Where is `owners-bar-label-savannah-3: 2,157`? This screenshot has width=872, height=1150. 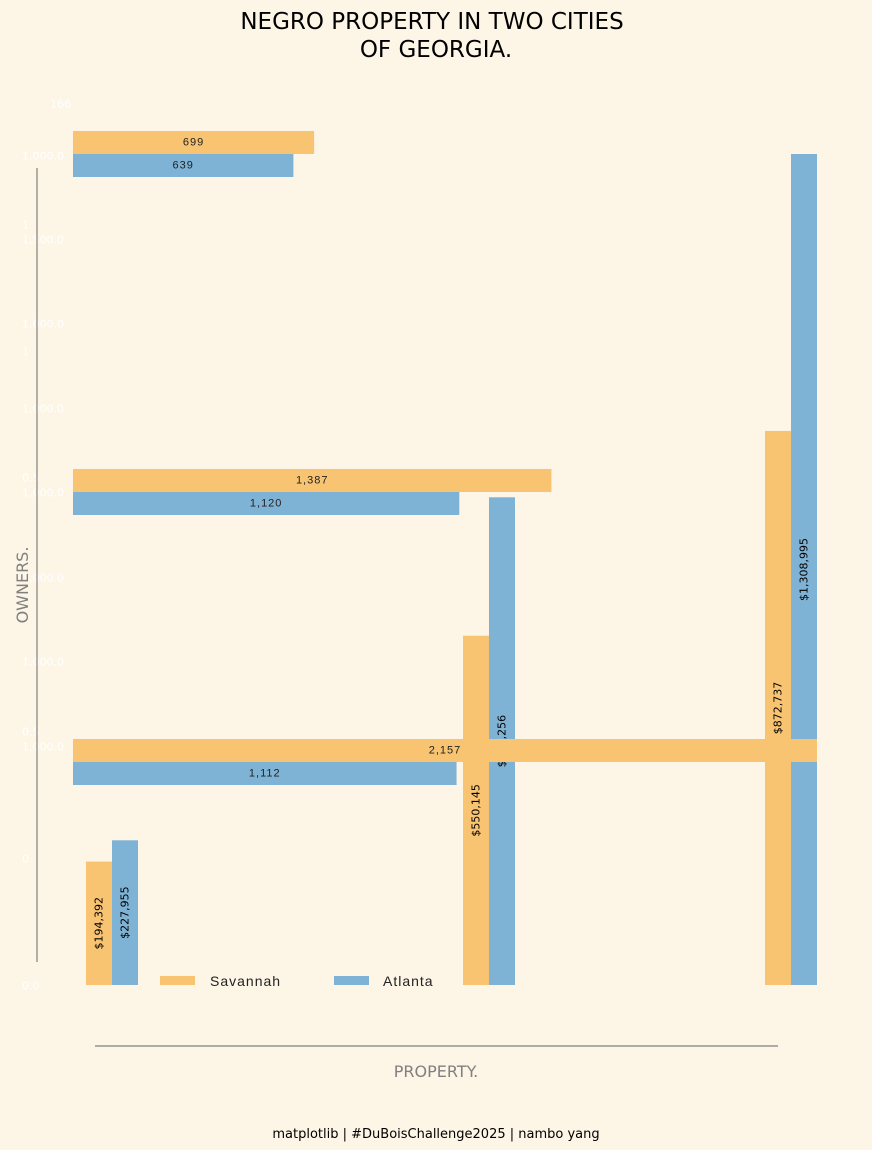 owners-bar-label-savannah-3: 2,157 is located at coordinates (445, 751).